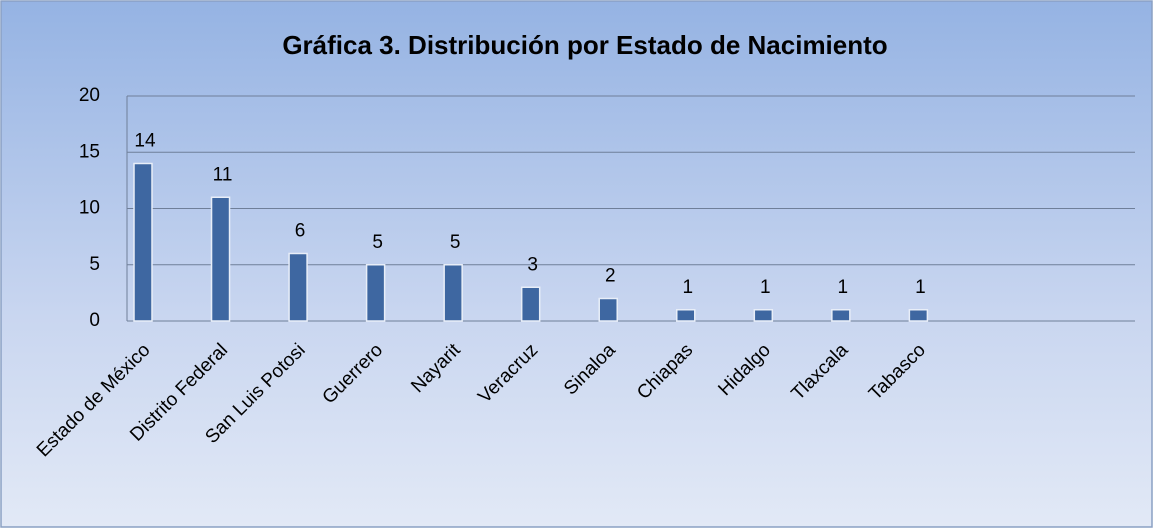 The height and width of the screenshot is (529, 1154). Describe the element at coordinates (89, 151) in the screenshot. I see `y-tick-label: 15` at that location.